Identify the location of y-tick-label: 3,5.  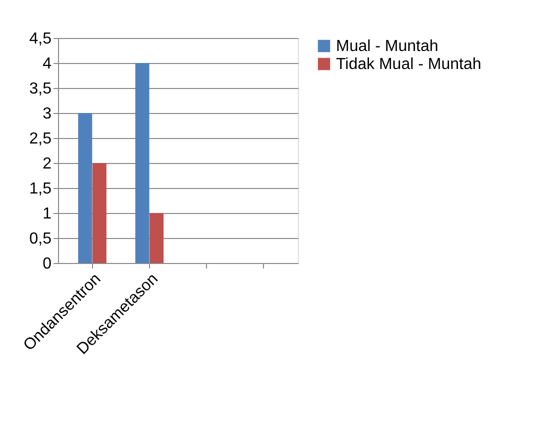
(40, 89).